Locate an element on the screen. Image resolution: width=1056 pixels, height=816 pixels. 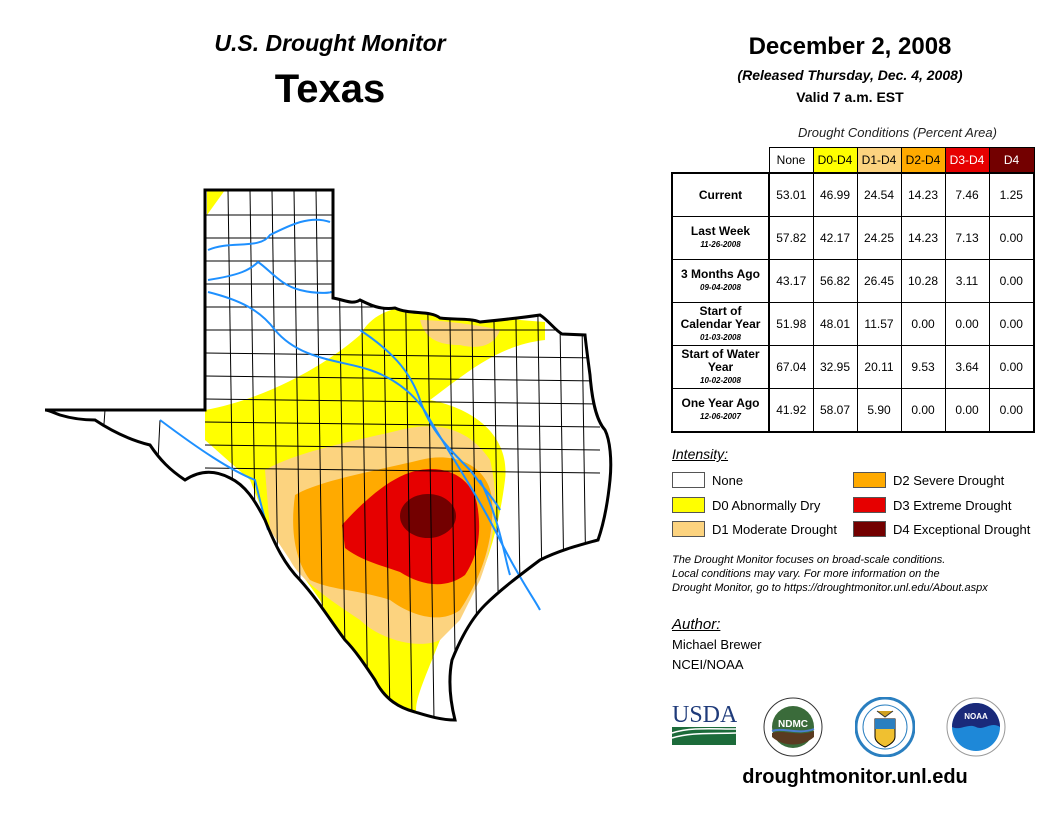
release-date: (Released Thursday, Dec. 4, 2008) is located at coordinates (850, 75).